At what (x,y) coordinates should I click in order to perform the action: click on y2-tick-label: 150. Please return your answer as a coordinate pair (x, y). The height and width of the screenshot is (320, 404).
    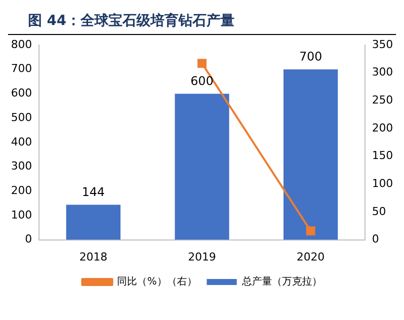
    Looking at the image, I should click on (383, 155).